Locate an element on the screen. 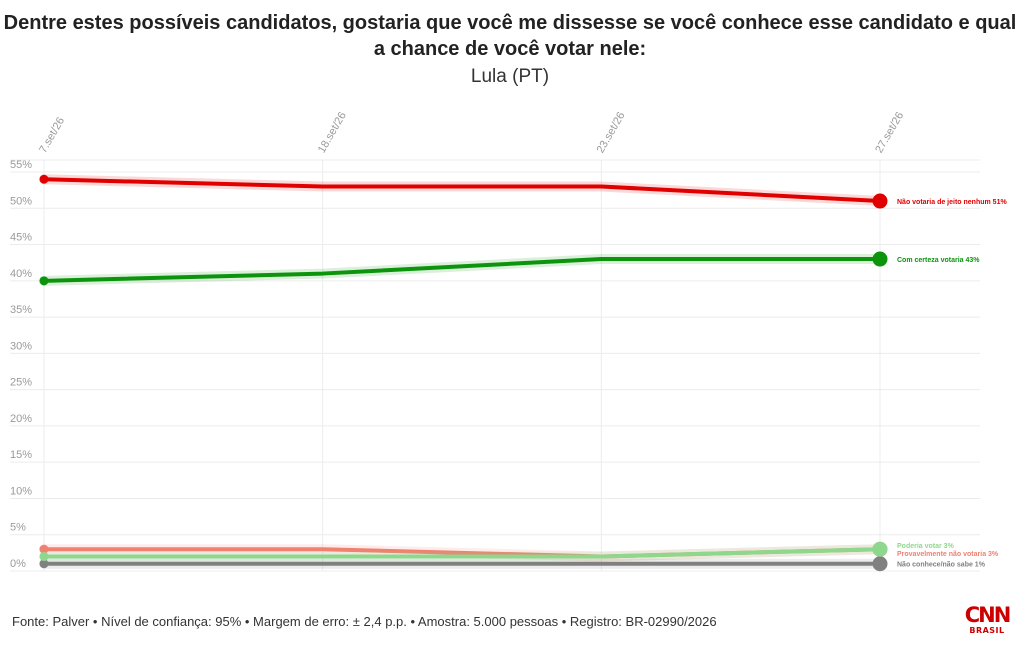 The image size is (1020, 650). logo-subtext: BRASIL is located at coordinates (987, 630).